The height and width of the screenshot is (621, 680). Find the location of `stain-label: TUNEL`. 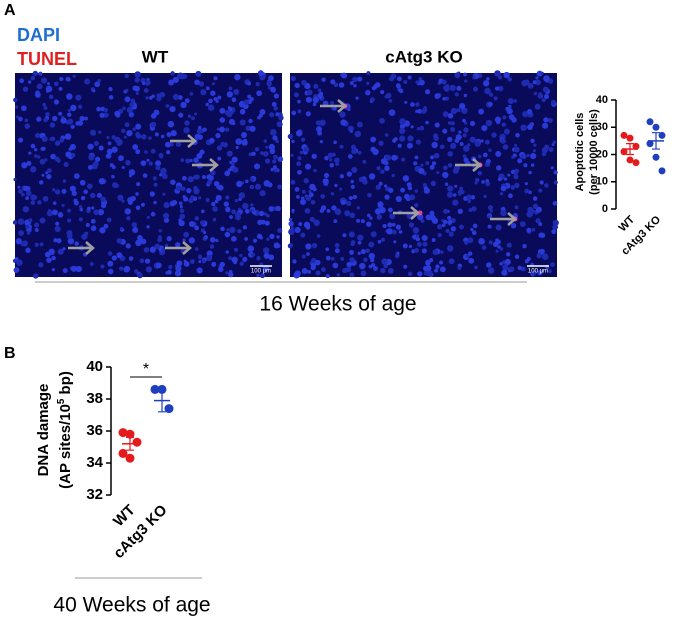

stain-label: TUNEL is located at coordinates (47, 59).